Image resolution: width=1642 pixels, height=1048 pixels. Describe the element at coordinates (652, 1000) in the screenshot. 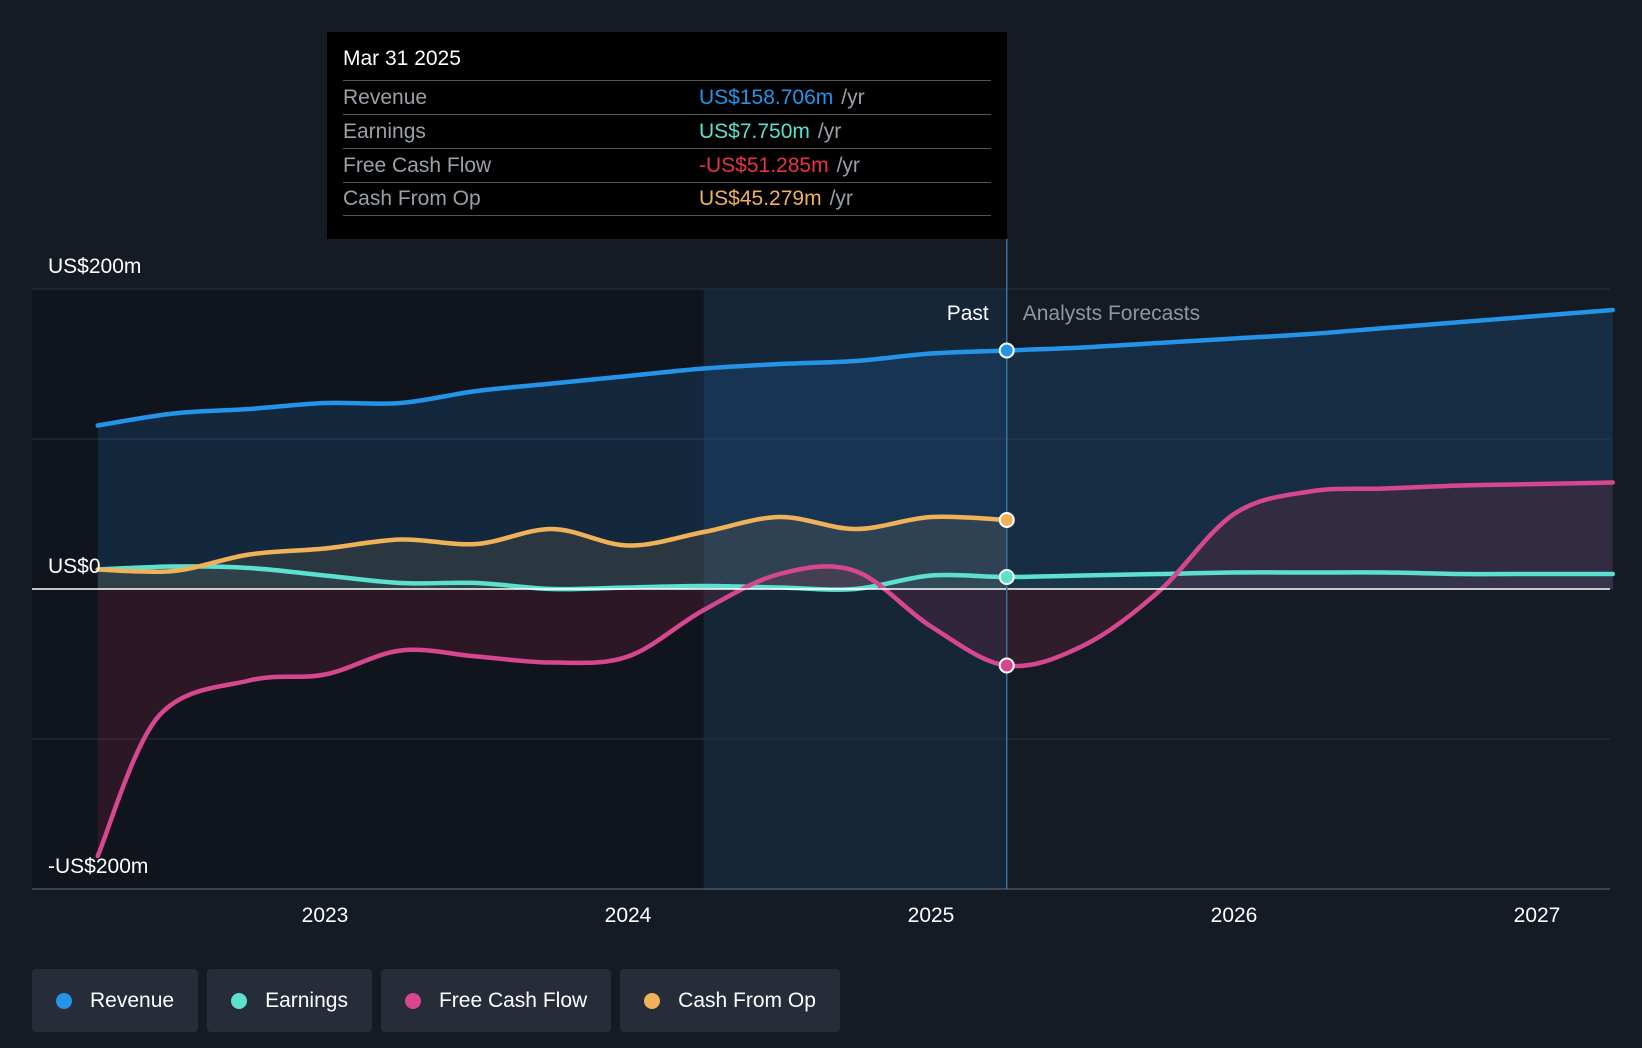

I see `cash-from-op-dot-icon` at that location.